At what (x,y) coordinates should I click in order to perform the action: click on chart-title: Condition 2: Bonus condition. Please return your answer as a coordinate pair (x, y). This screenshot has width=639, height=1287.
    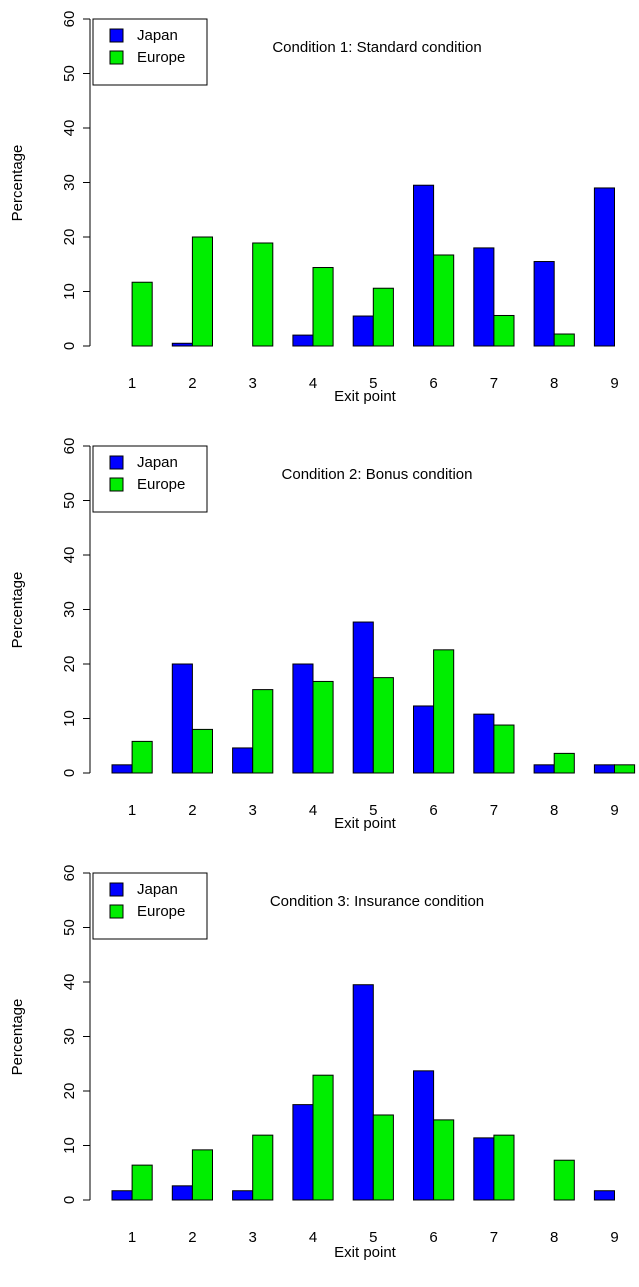
    Looking at the image, I should click on (377, 474).